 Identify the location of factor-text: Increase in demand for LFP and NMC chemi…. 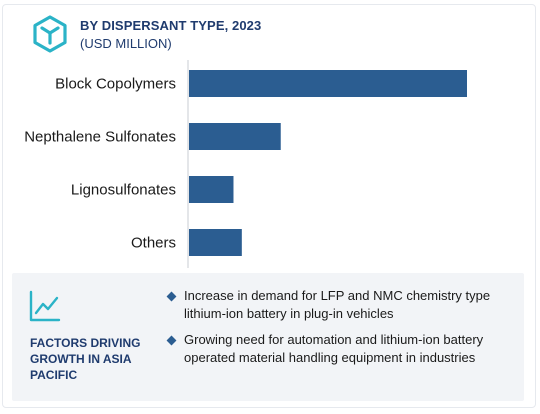
(337, 304).